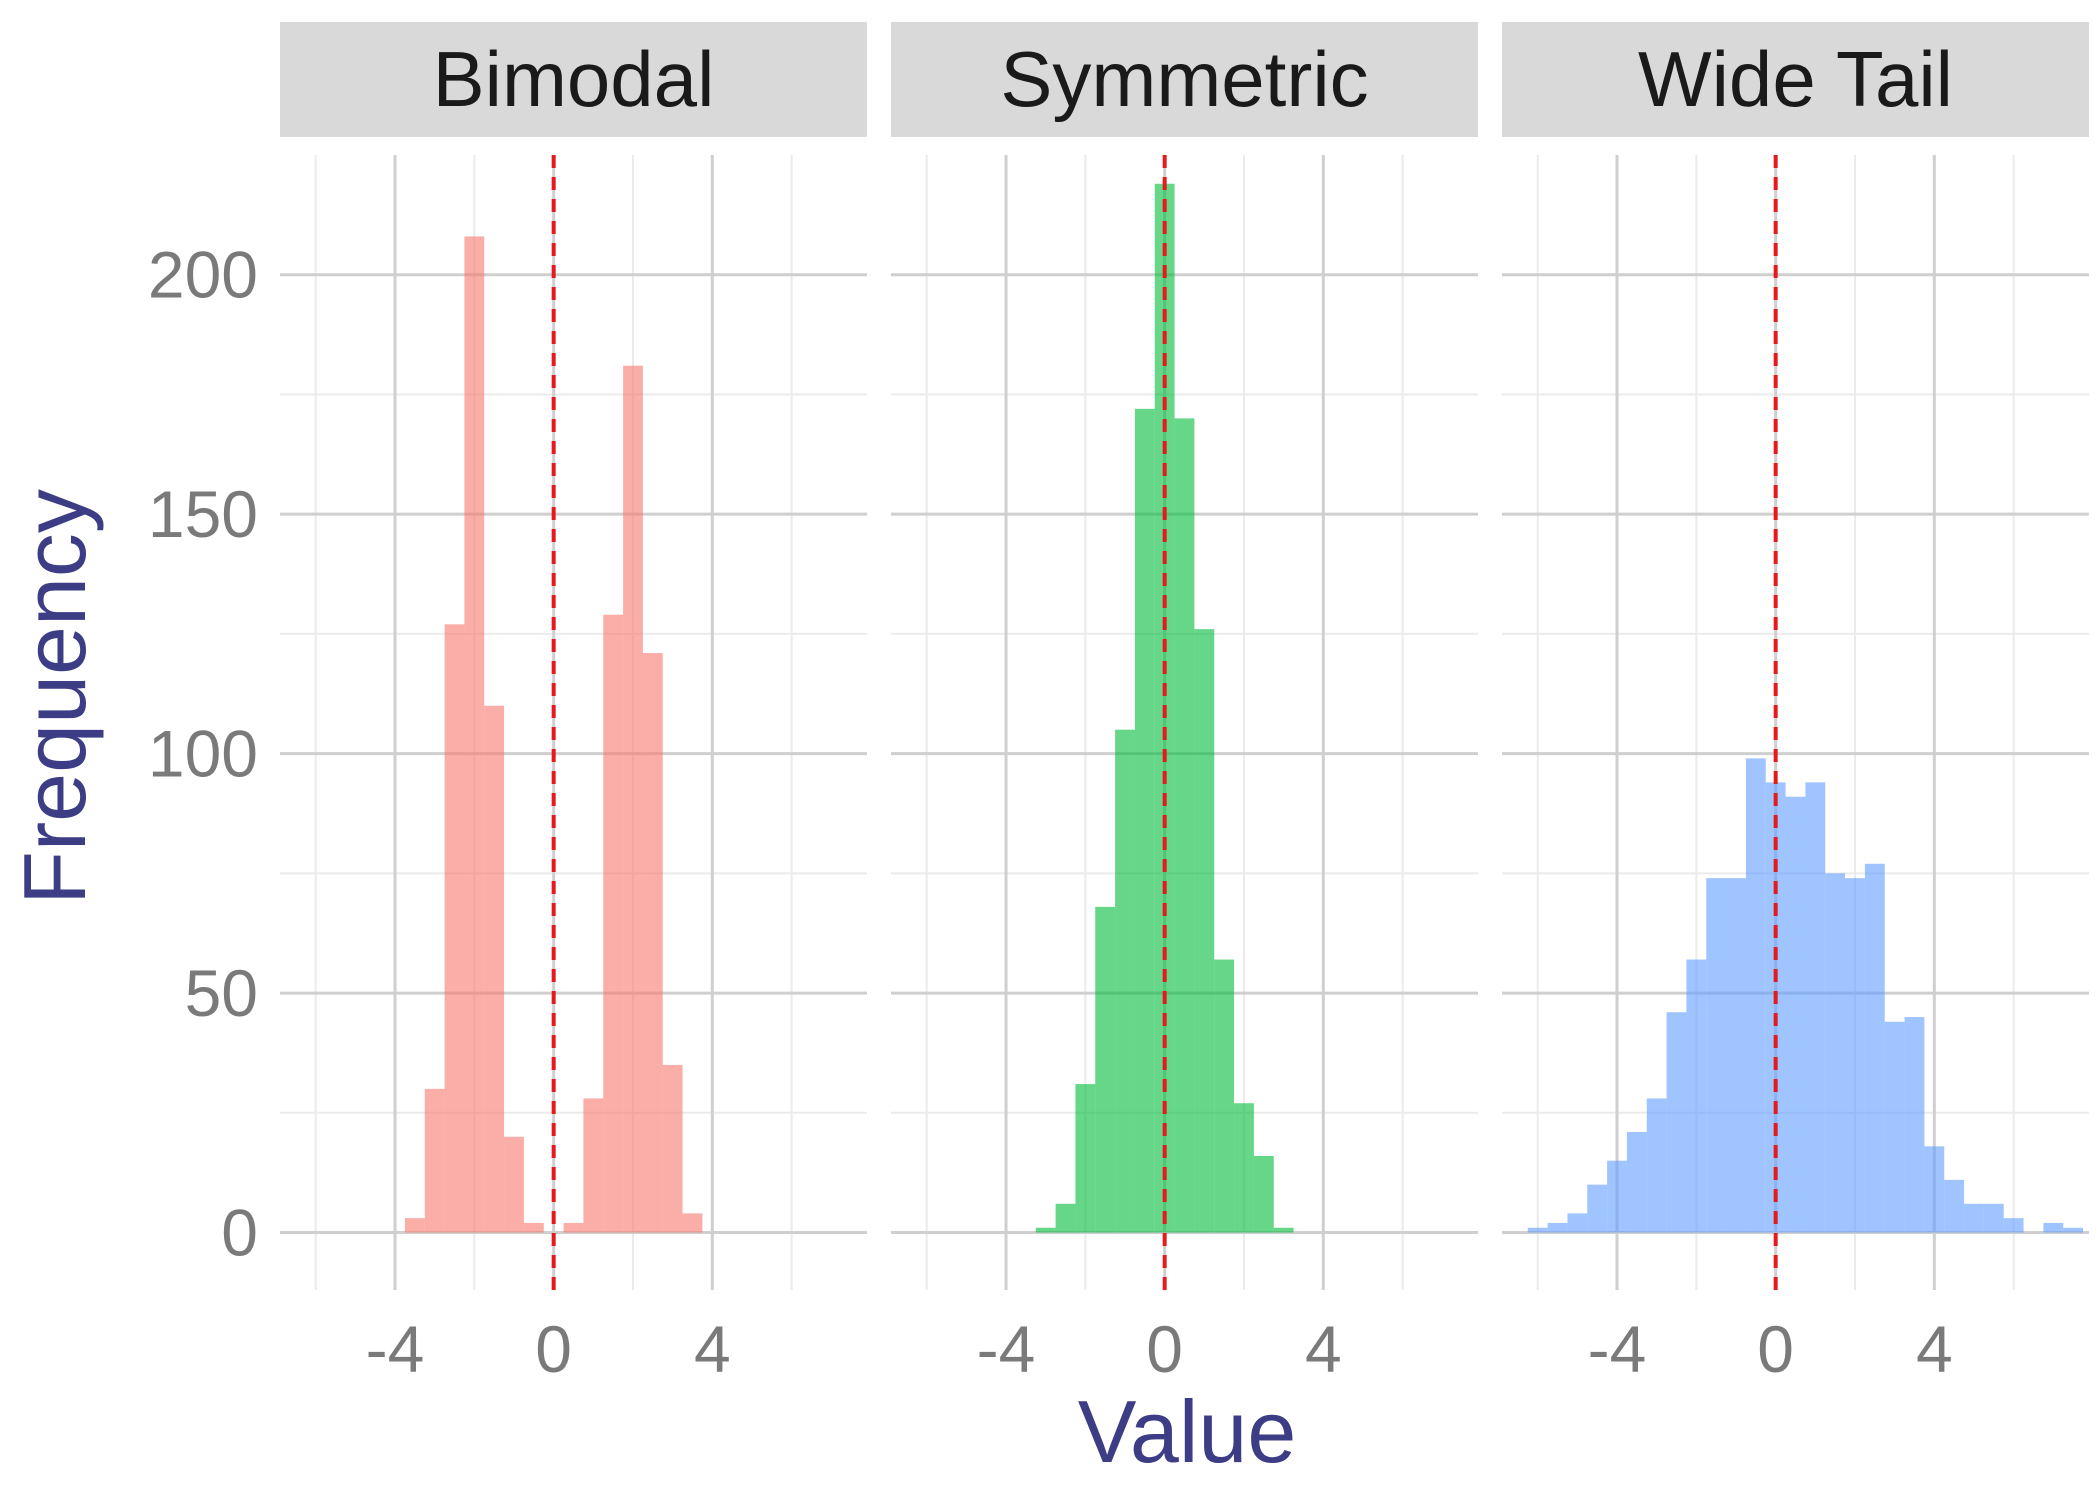  I want to click on y-tick-label: 0, so click(239, 1233).